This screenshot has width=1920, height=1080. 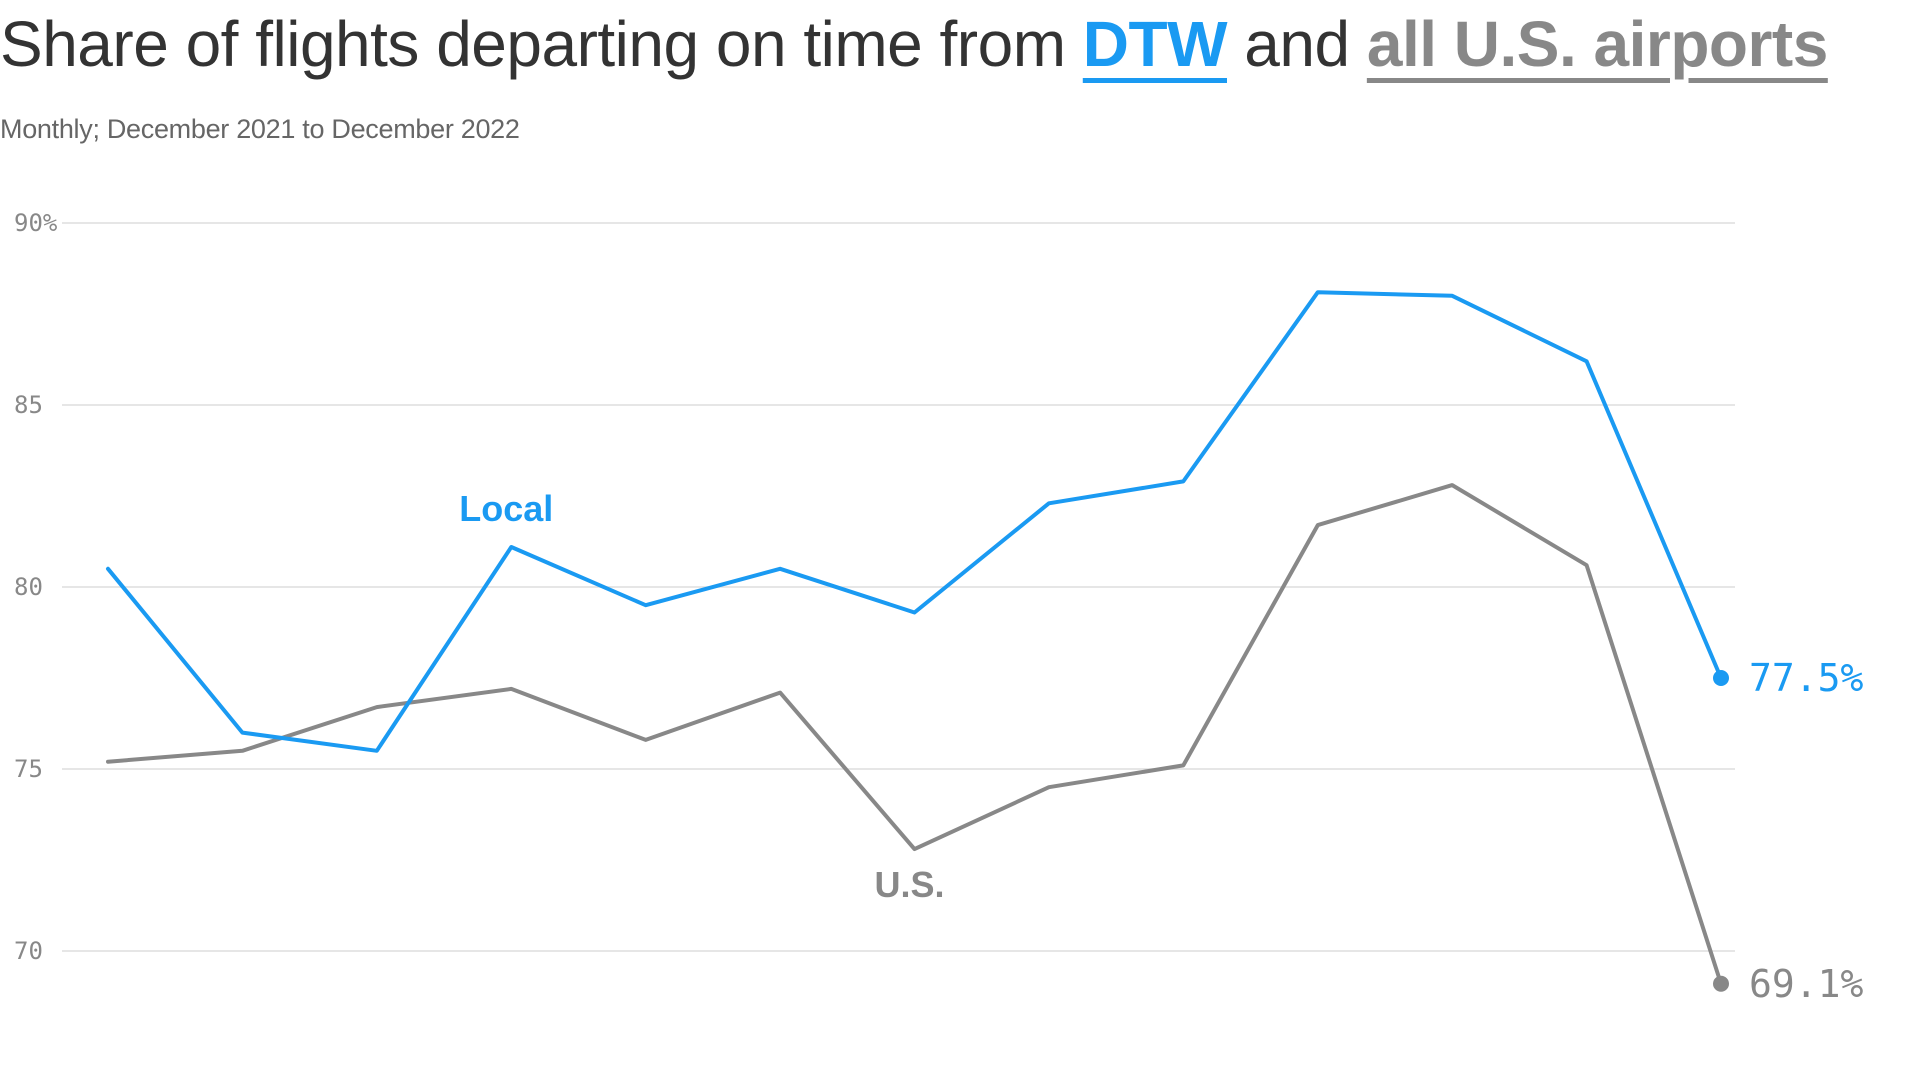 What do you see at coordinates (1806, 984) in the screenshot?
I see `end-value-label-us: 69.1%` at bounding box center [1806, 984].